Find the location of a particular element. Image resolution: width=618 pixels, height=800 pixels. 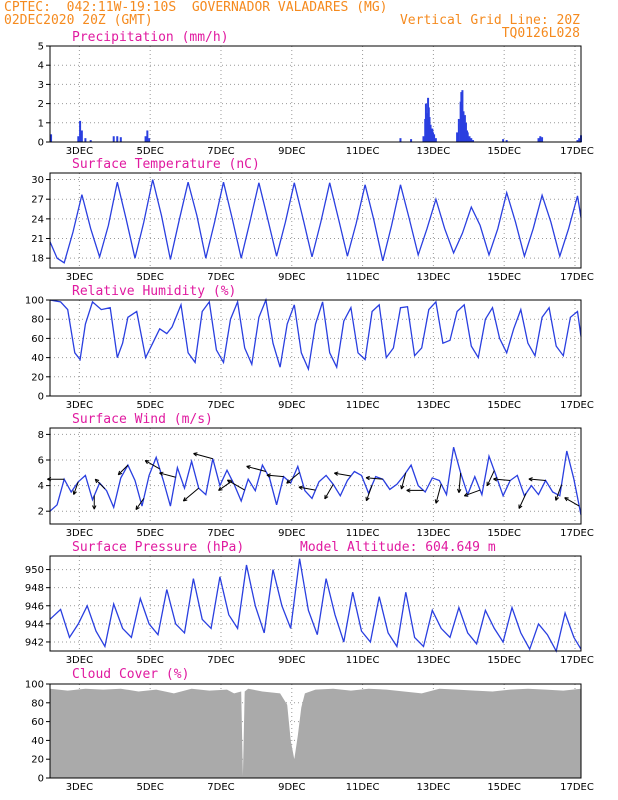

series-line is located at coordinates (315, 605).